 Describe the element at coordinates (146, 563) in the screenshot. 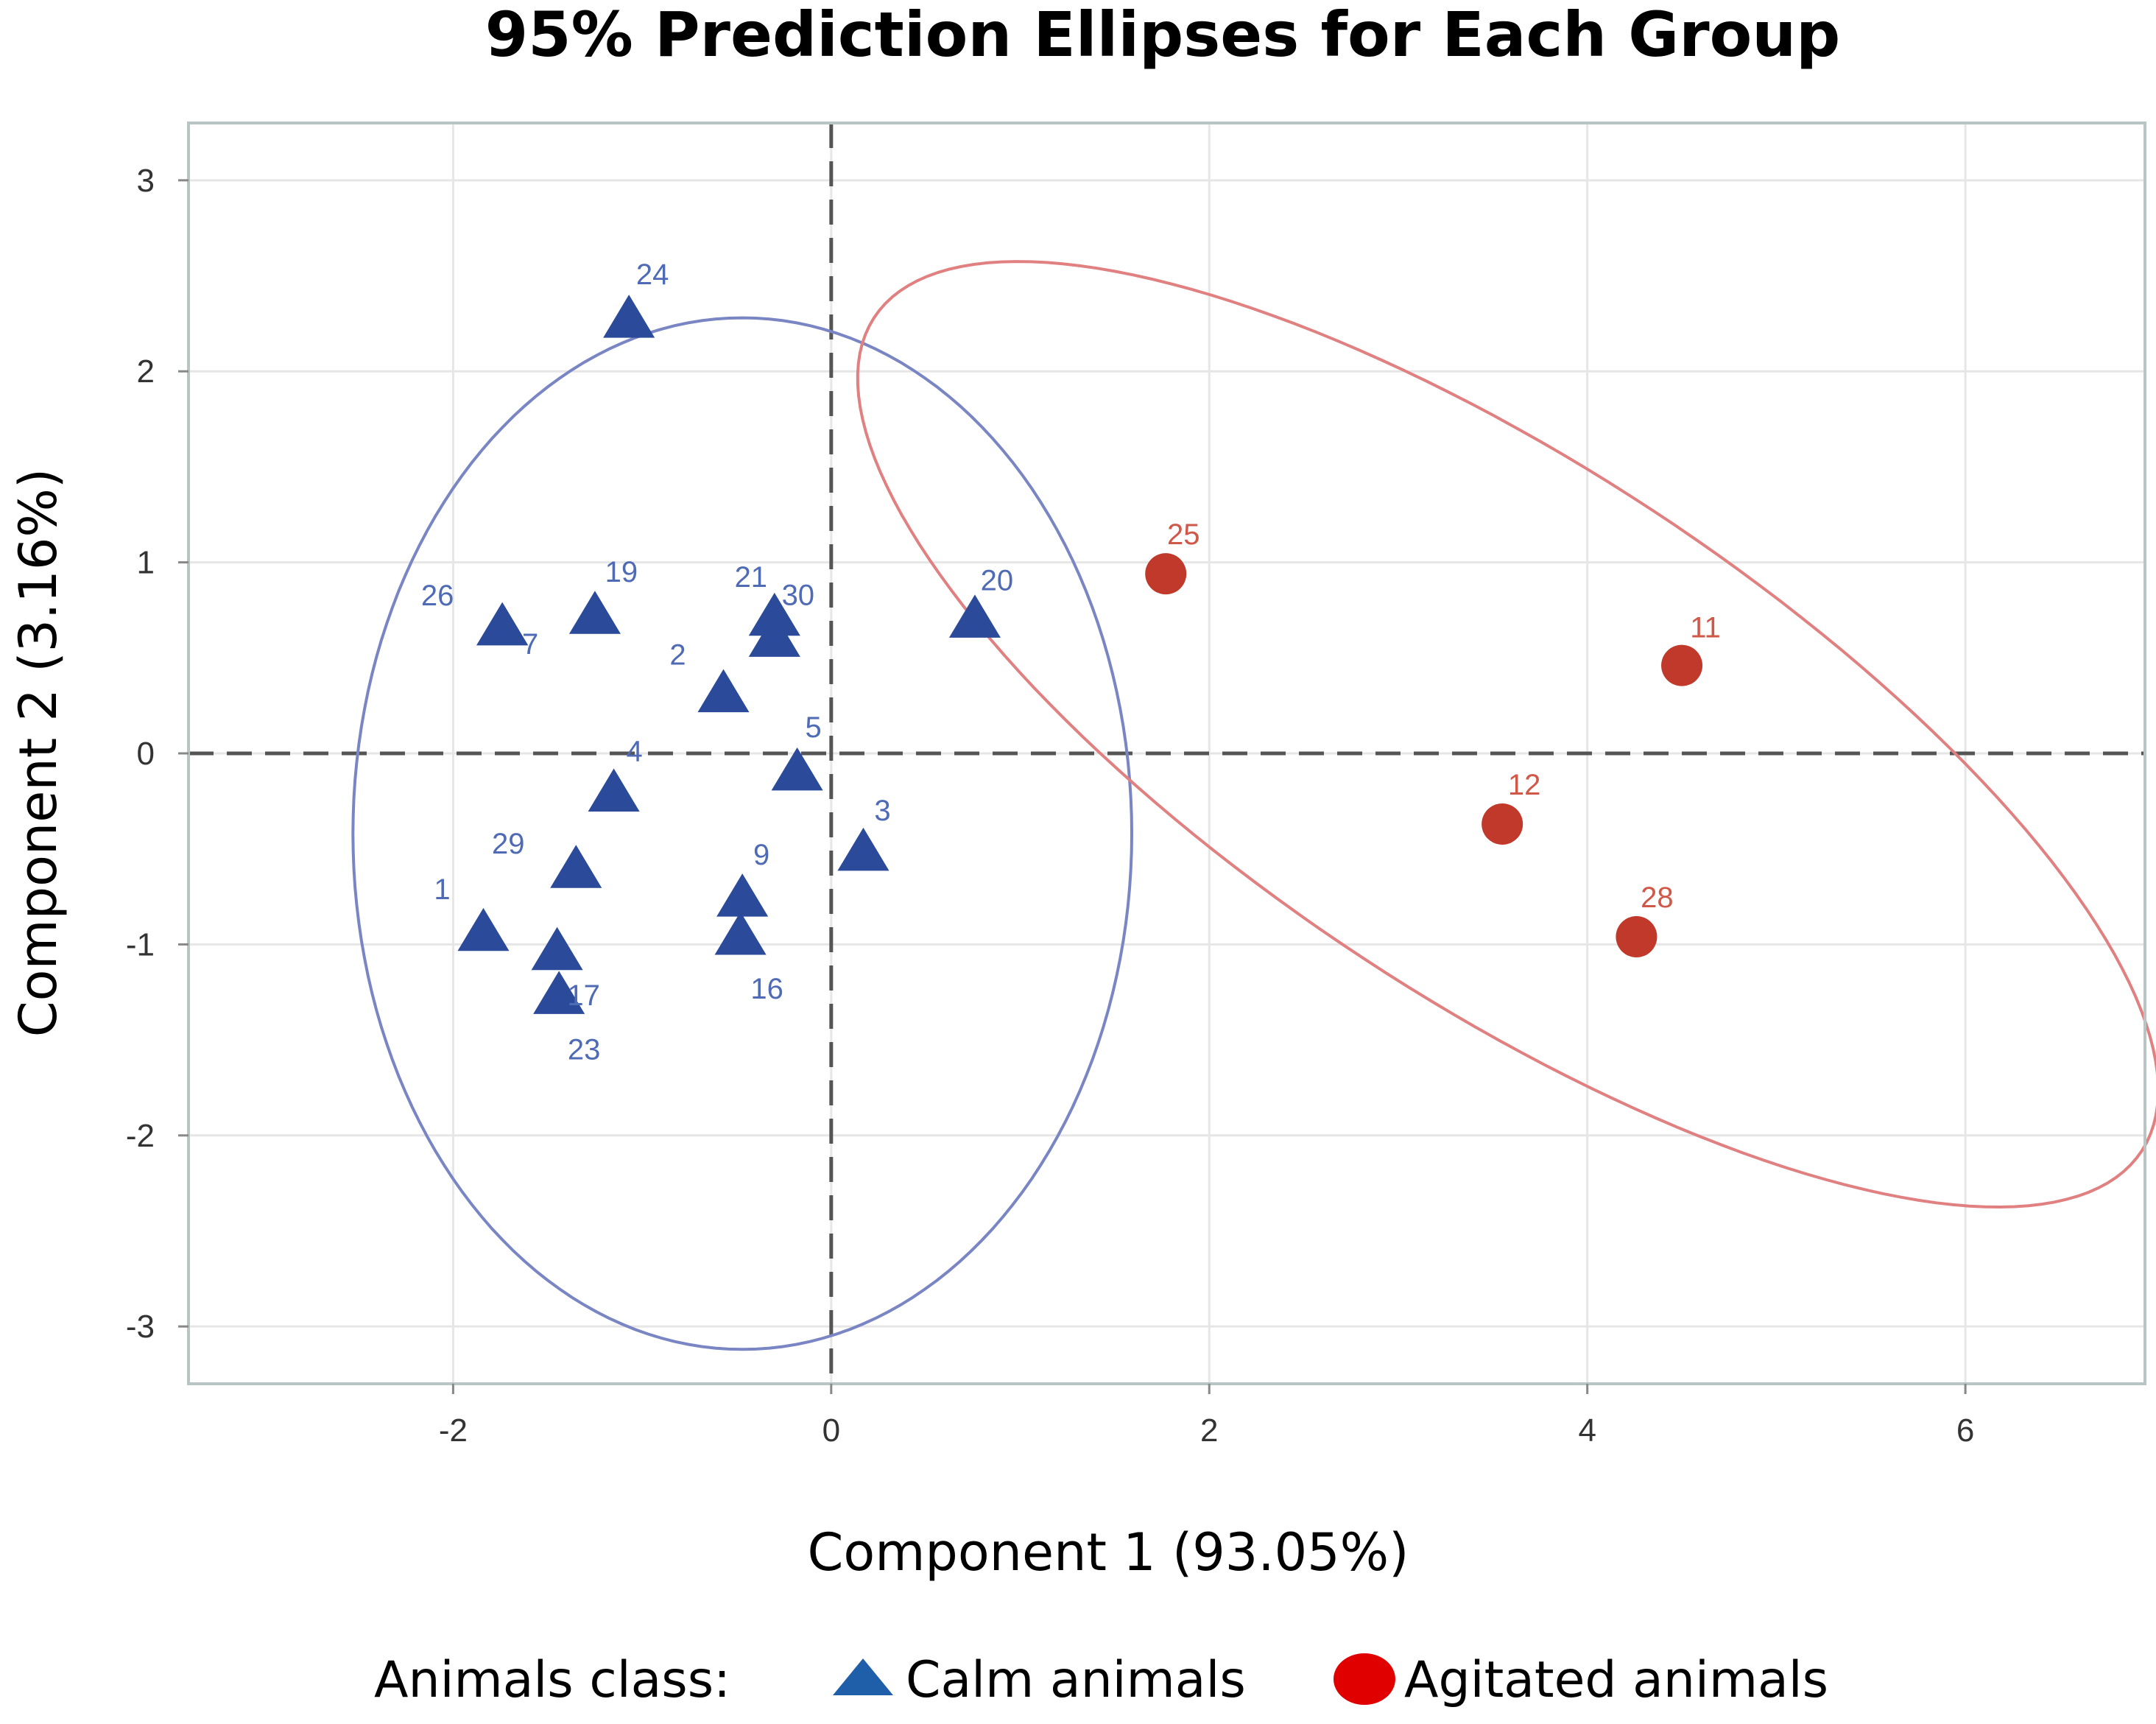

I see `y-tick-label-4: 1` at that location.